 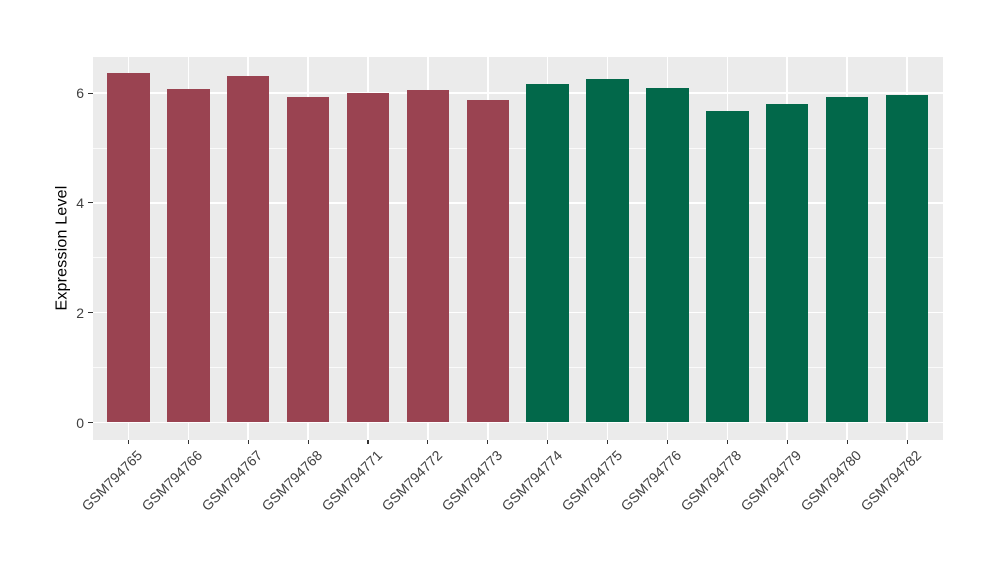 What do you see at coordinates (80, 202) in the screenshot?
I see `y-tick-label: 4` at bounding box center [80, 202].